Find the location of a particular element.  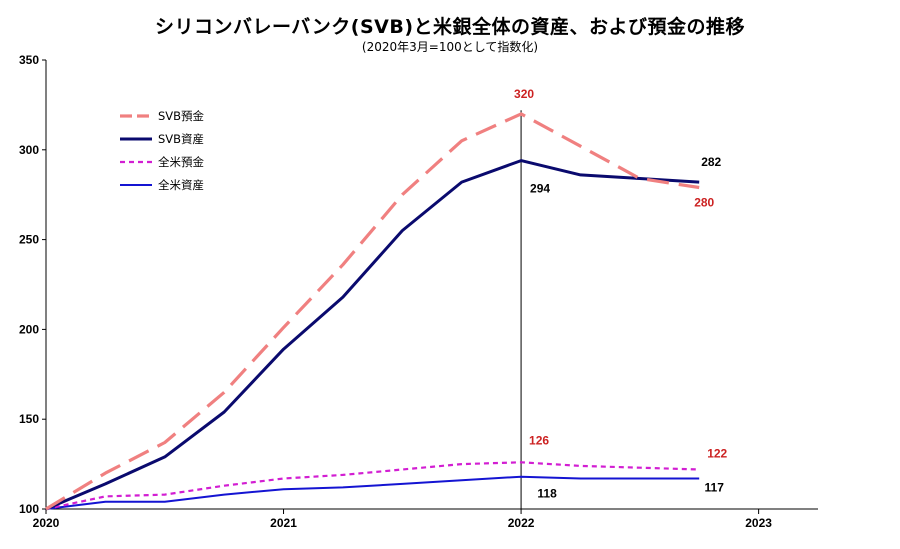

data-label-126: 126 is located at coordinates (539, 440).